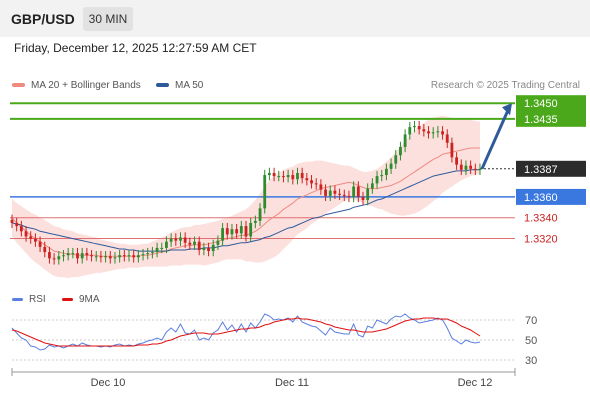 This screenshot has width=590, height=400. Describe the element at coordinates (292, 383) in the screenshot. I see `x-tick-label: Dec 11` at that location.